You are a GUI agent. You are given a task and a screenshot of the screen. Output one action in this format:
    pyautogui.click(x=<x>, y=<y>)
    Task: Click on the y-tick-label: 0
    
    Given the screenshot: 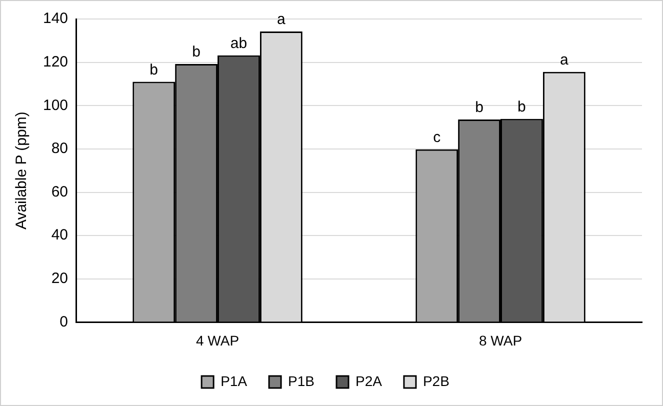 What is the action you would take?
    pyautogui.click(x=64, y=321)
    